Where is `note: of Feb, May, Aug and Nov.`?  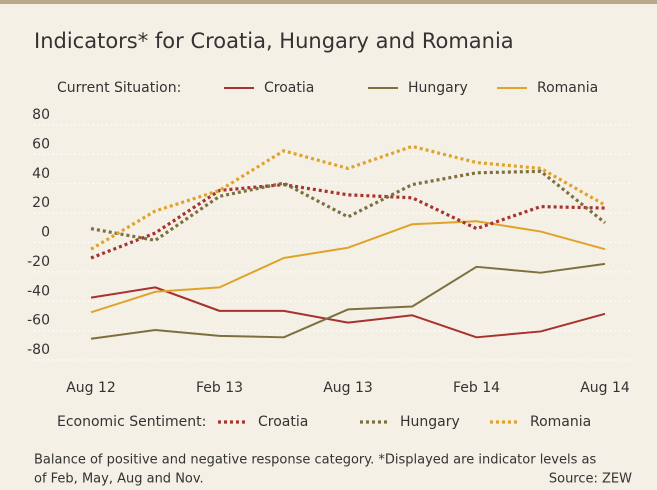 note: of Feb, May, Aug and Nov. is located at coordinates (119, 479).